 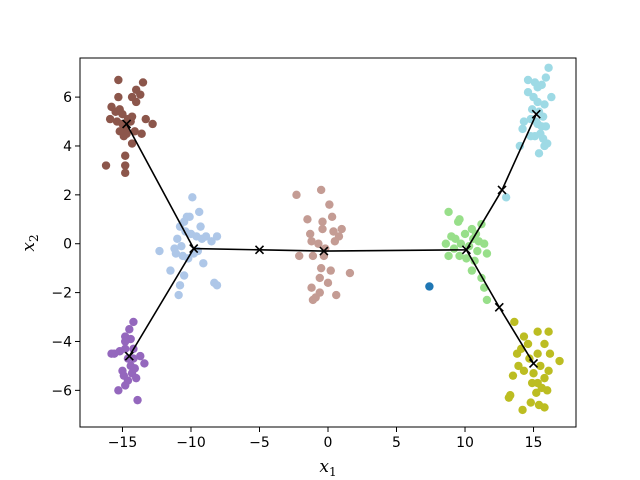 What do you see at coordinates (67, 196) in the screenshot?
I see `y-tick-label: 2` at bounding box center [67, 196].